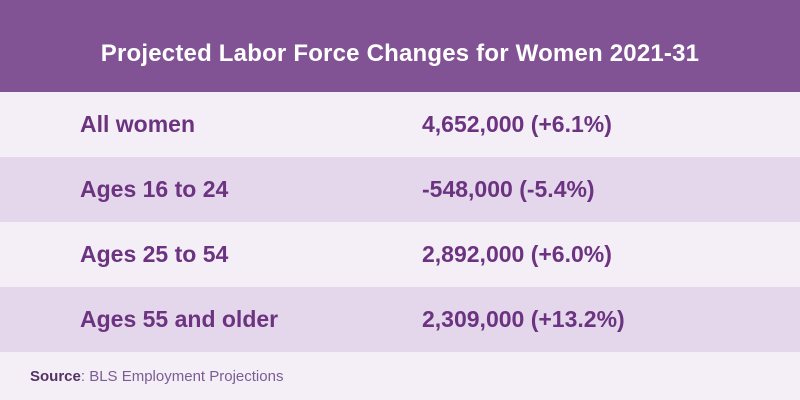 The height and width of the screenshot is (400, 800). Describe the element at coordinates (517, 124) in the screenshot. I see `row-value: 4,652,000 (+6.1%)` at that location.